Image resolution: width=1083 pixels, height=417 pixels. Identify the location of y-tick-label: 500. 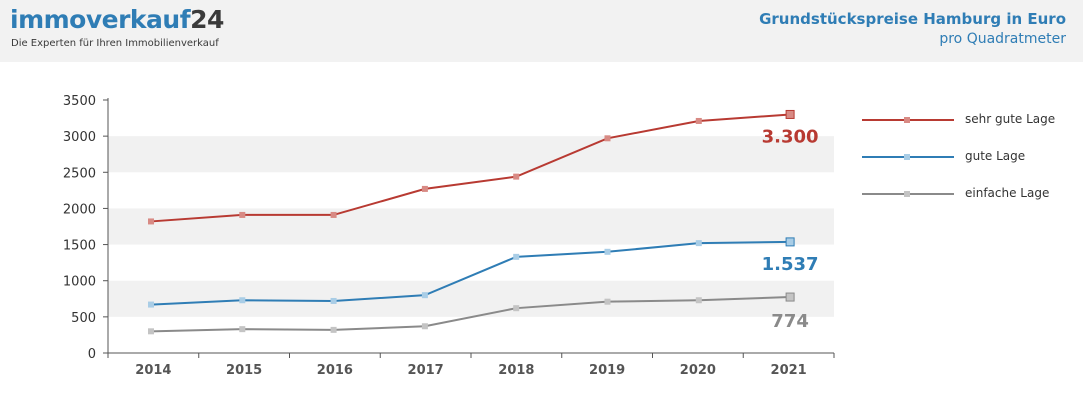
(83, 318).